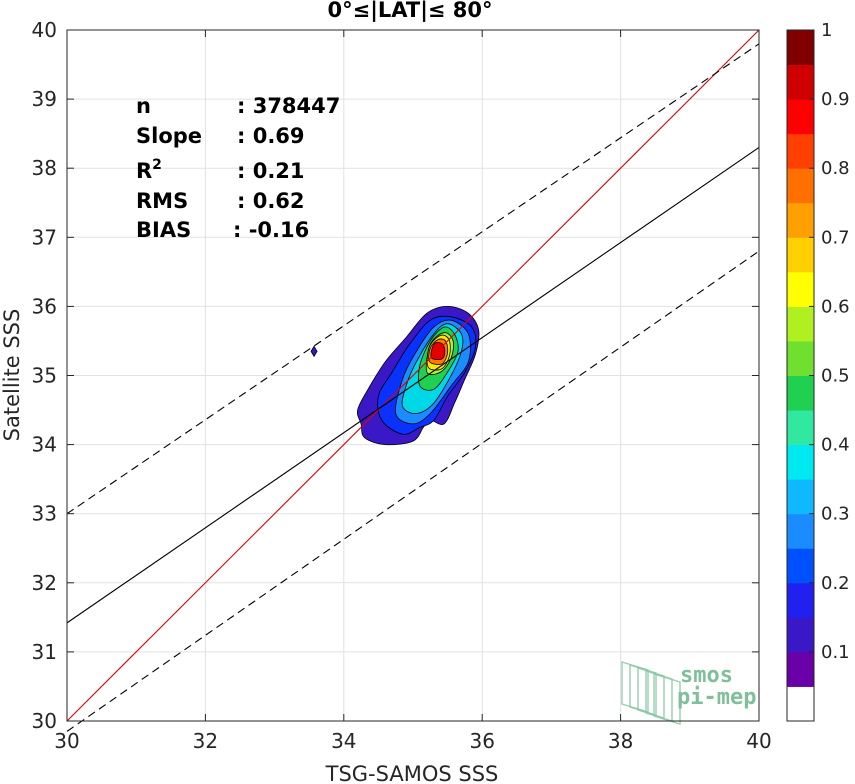 This screenshot has width=855, height=784. I want to click on colorbar-tick-label: 0.4, so click(835, 445).